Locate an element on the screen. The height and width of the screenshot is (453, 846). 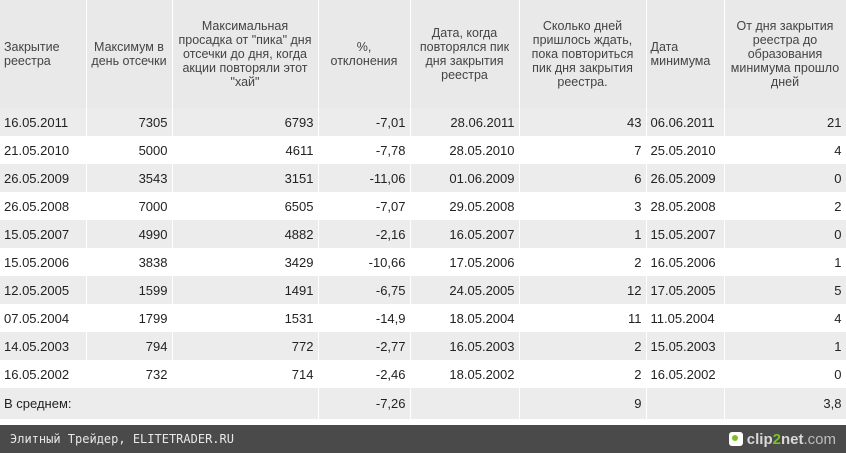
brand-com: .com is located at coordinates (819, 439).